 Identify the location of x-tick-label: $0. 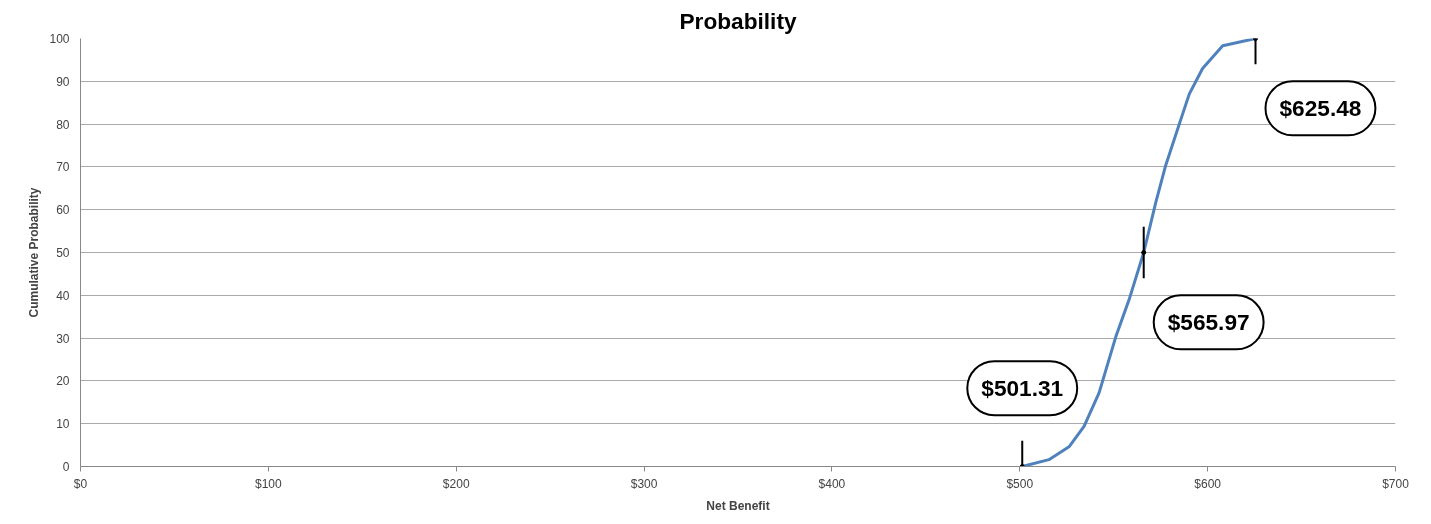
(80, 483).